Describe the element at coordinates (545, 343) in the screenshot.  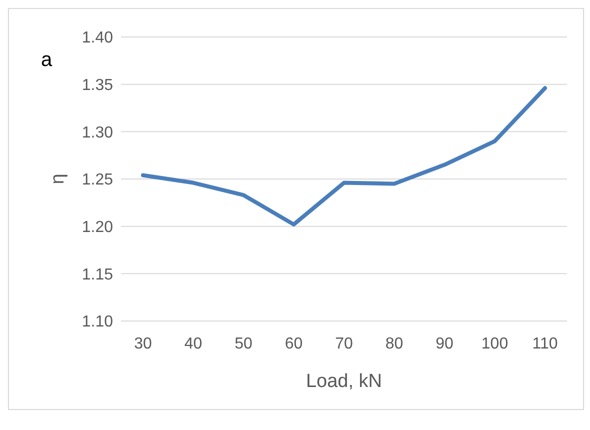
I see `x-tick-label: 110` at that location.